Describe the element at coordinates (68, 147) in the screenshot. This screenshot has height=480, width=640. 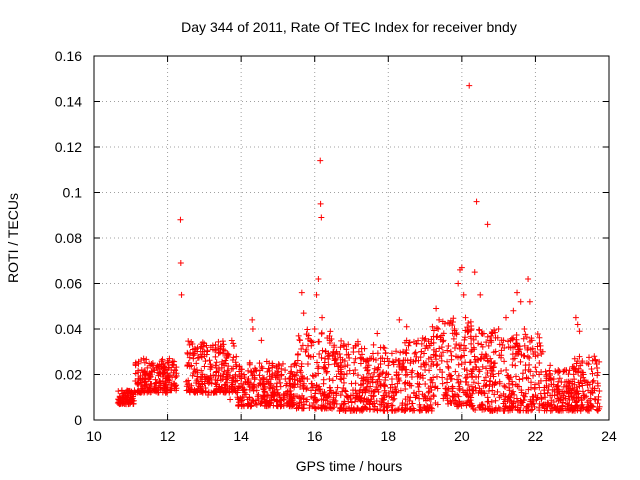
I see `y-tick-label: 0.12` at that location.